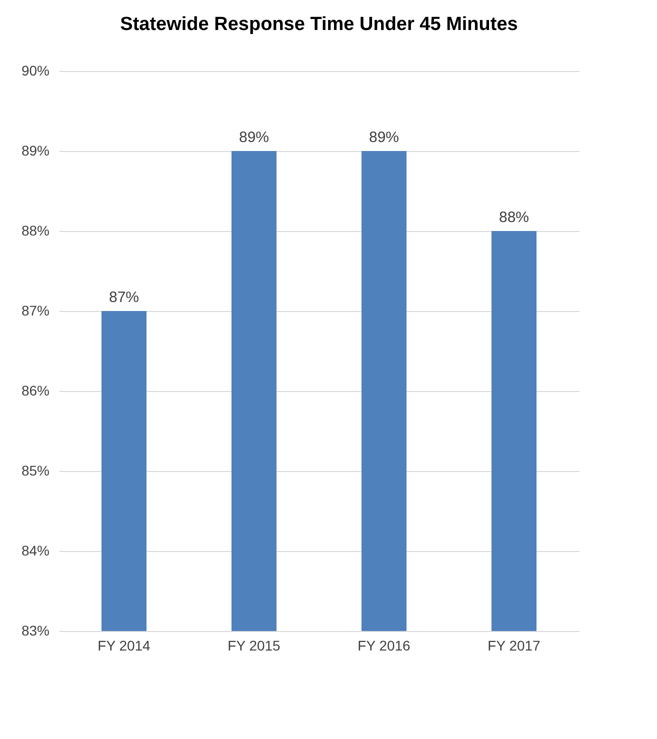 This screenshot has width=657, height=739. Describe the element at coordinates (384, 646) in the screenshot. I see `x-tick-label: FY 2016` at that location.